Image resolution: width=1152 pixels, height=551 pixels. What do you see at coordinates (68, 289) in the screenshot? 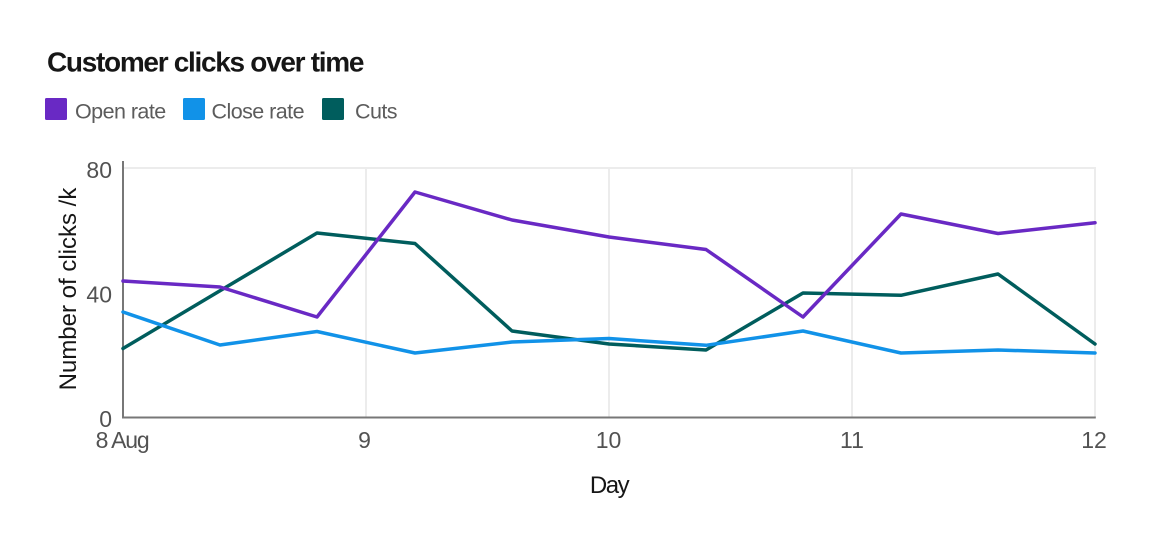
I see `svg-text: Number of clicks /k` at bounding box center [68, 289].